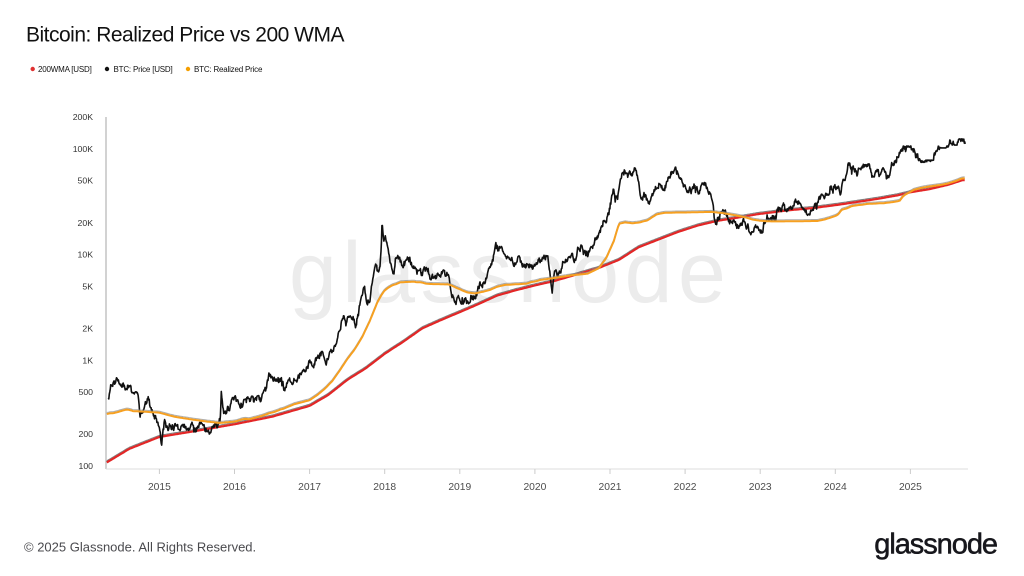 The height and width of the screenshot is (576, 1024). I want to click on svg-text: 500, so click(86, 392).